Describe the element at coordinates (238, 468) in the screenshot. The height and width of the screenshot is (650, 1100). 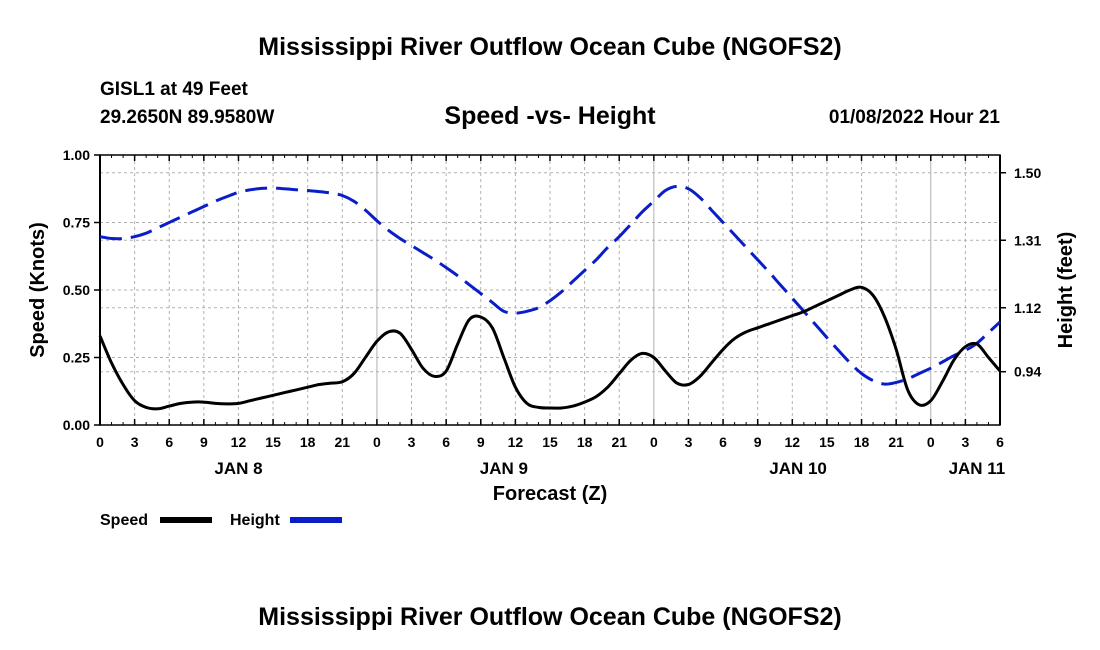
I see `day-label: JAN 8` at that location.